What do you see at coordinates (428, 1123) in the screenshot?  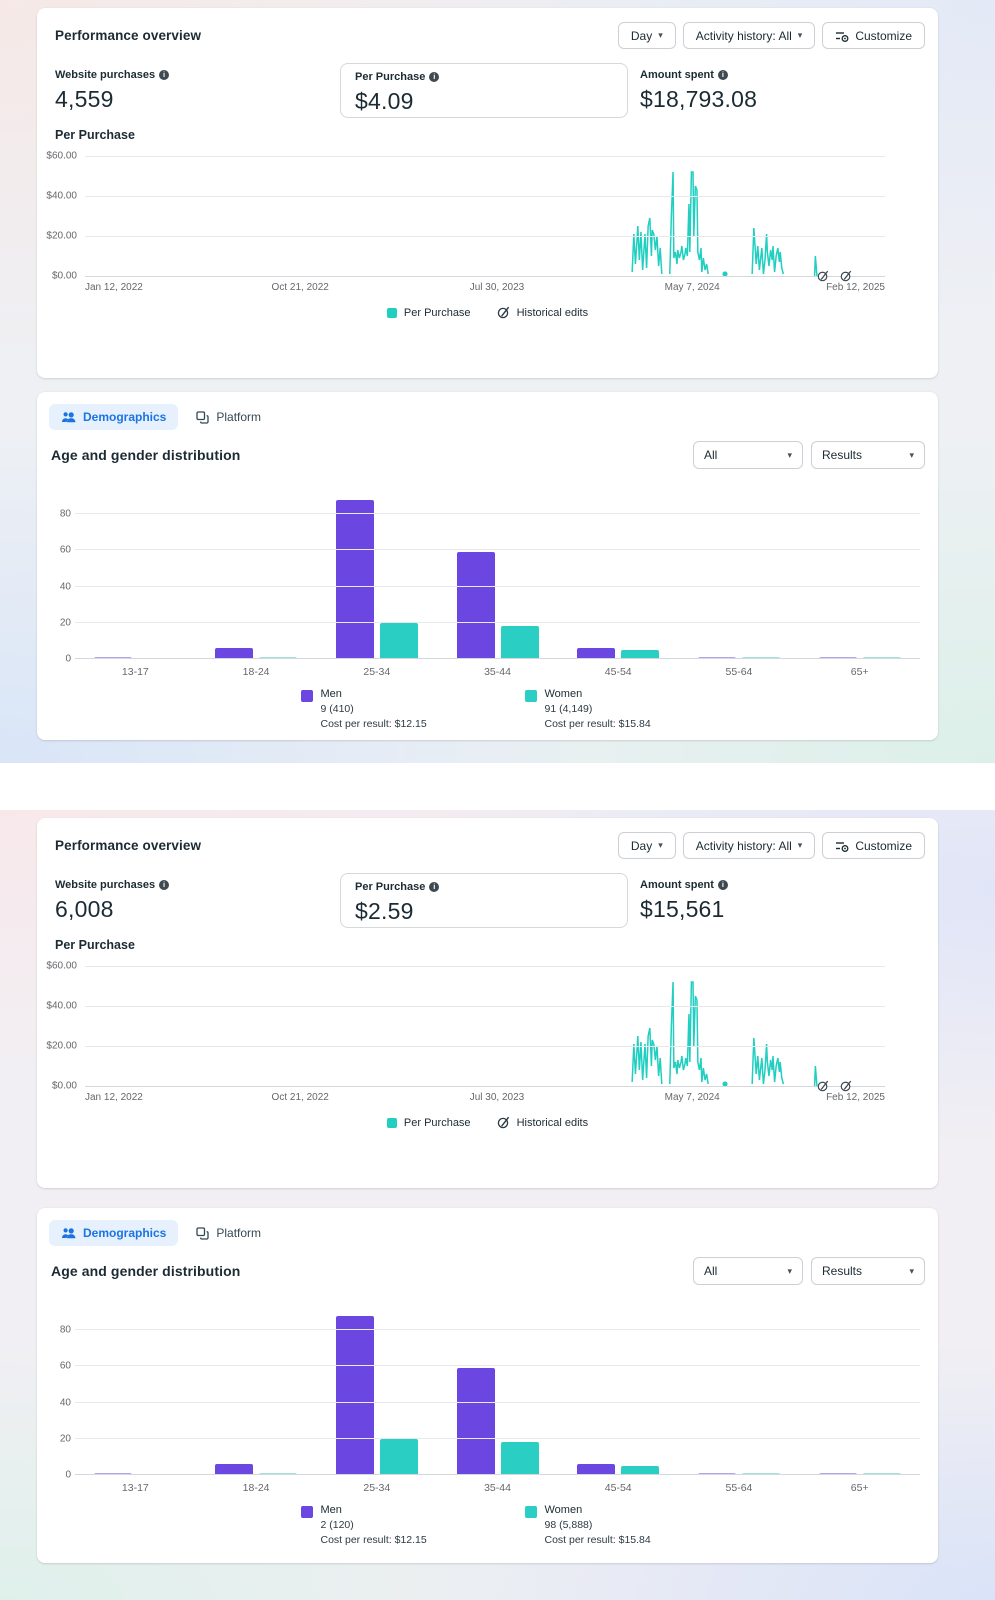 I see `legend-per-purchase: Per Purchase` at bounding box center [428, 1123].